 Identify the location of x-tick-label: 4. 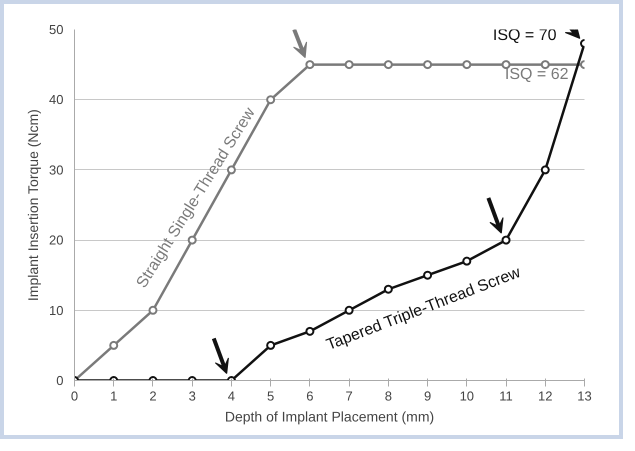
(232, 396).